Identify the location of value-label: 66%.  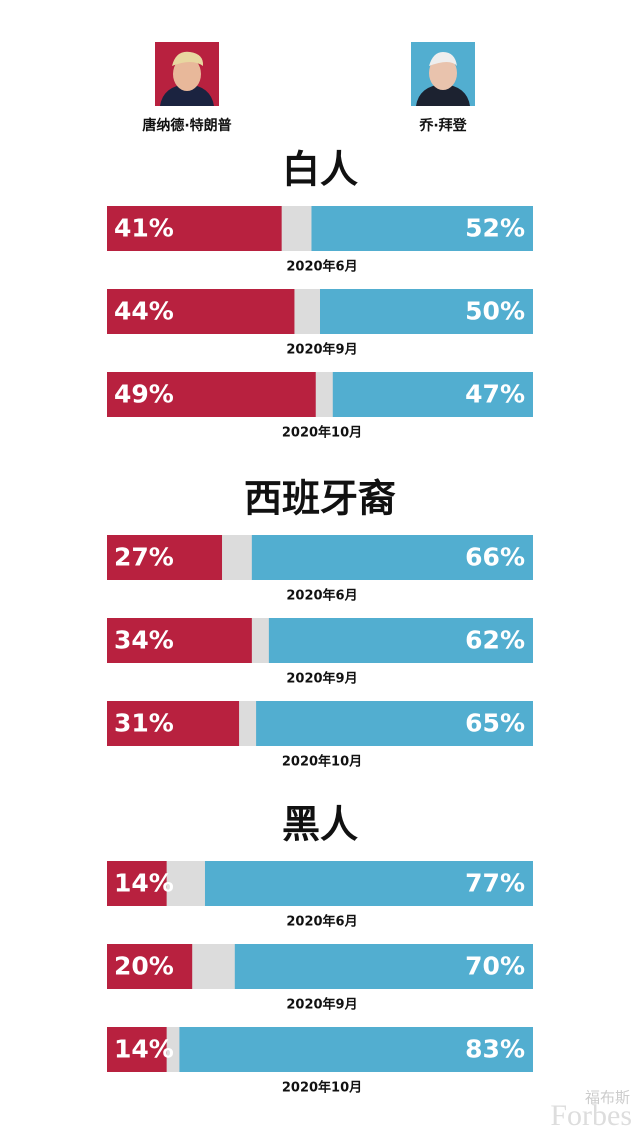
(495, 557).